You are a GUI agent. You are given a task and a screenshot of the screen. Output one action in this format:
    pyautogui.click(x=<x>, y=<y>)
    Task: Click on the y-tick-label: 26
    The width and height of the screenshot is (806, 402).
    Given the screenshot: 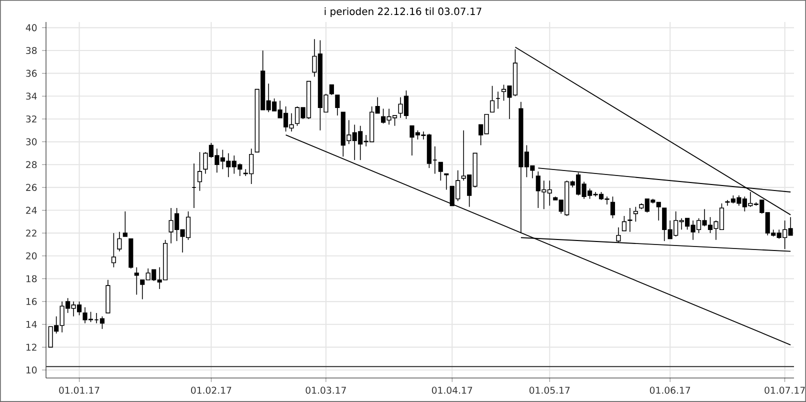 What is the action you would take?
    pyautogui.click(x=31, y=187)
    